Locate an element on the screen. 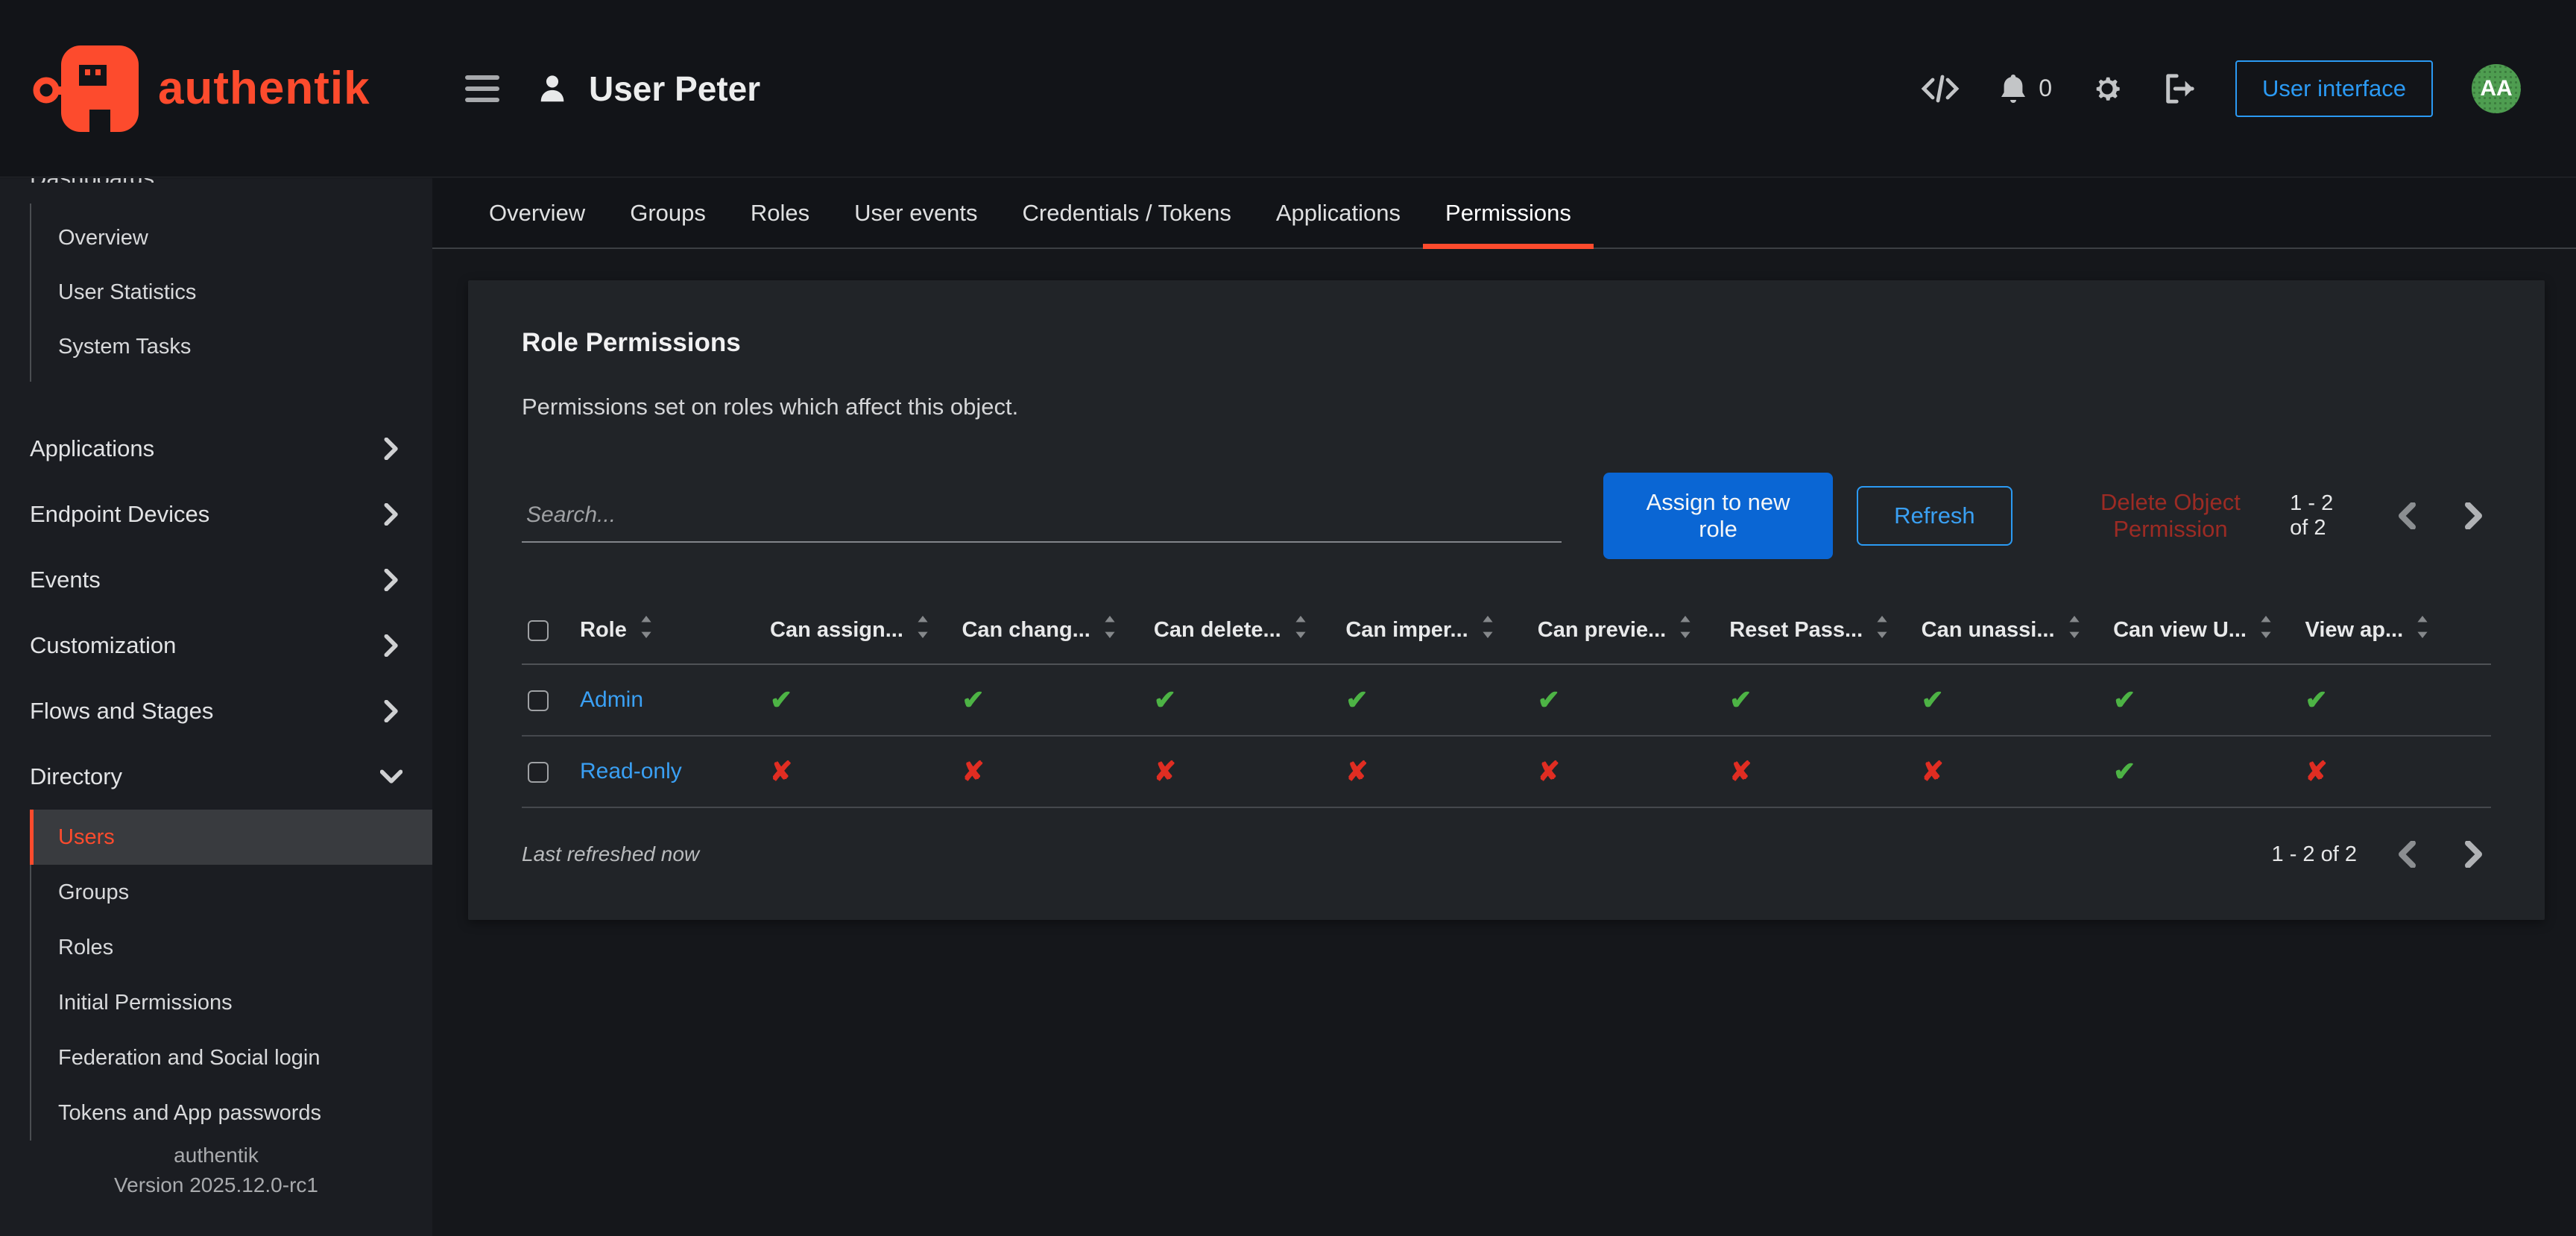 This screenshot has width=2576, height=1236. sidebar-item-federation-and-social-login: Federation and Social login is located at coordinates (189, 1057).